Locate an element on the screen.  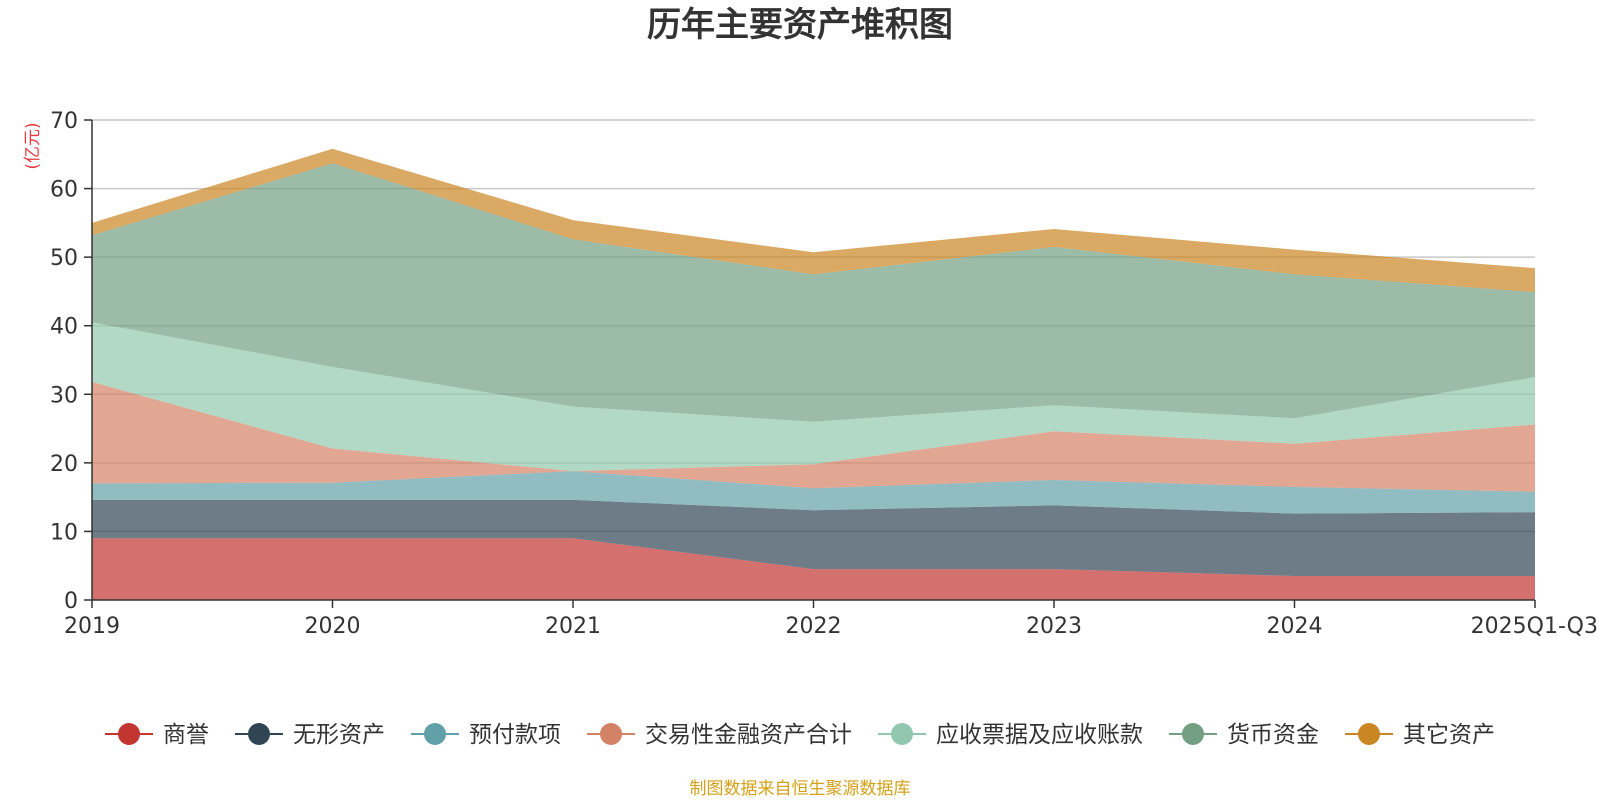
legend-item-4: 交易性金融资产合计 is located at coordinates (719, 735).